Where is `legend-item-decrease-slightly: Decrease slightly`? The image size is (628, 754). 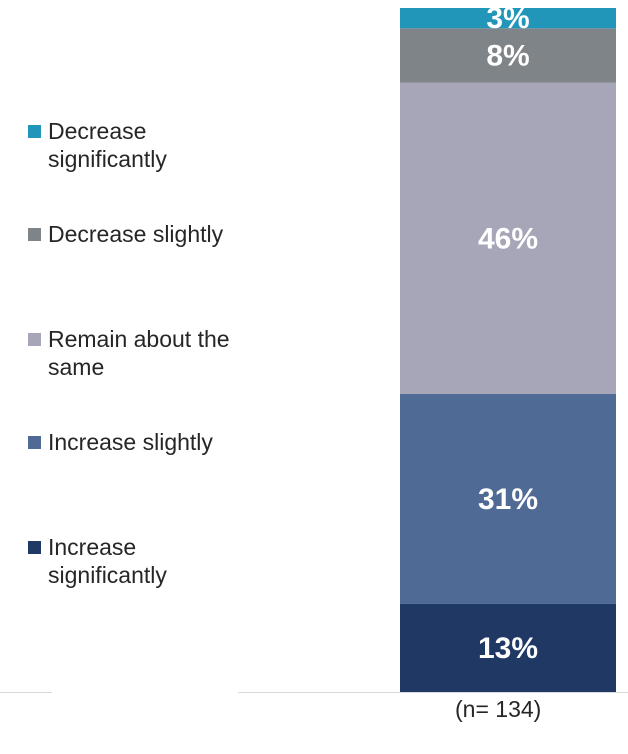
legend-item-decrease-slightly: Decrease slightly is located at coordinates (160, 234).